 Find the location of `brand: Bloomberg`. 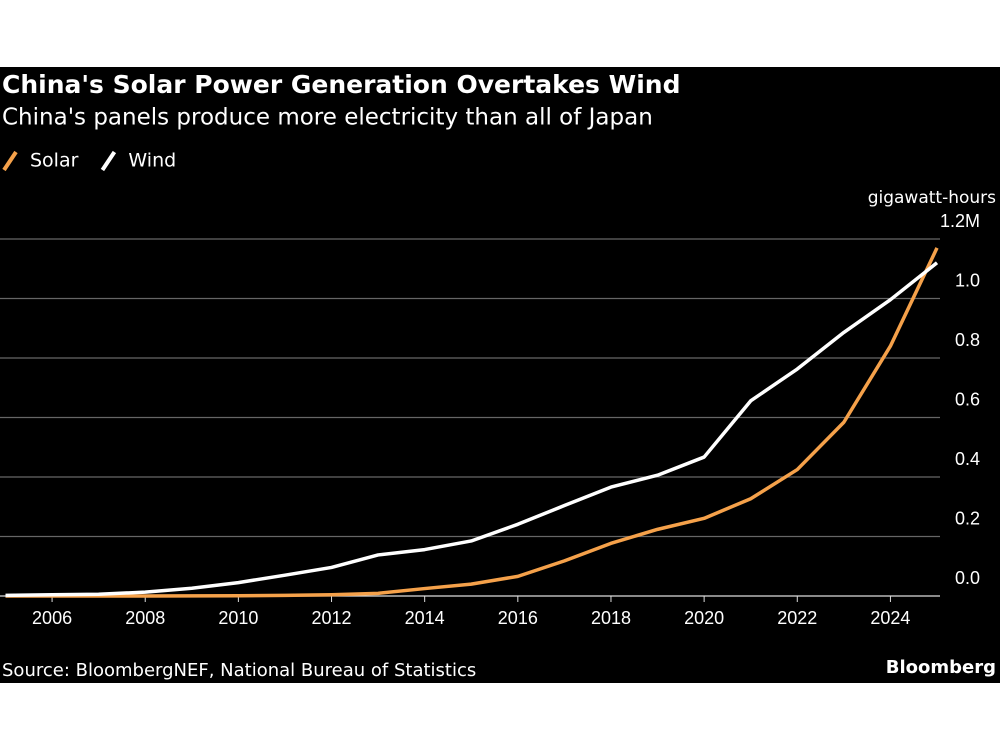

brand: Bloomberg is located at coordinates (941, 667).